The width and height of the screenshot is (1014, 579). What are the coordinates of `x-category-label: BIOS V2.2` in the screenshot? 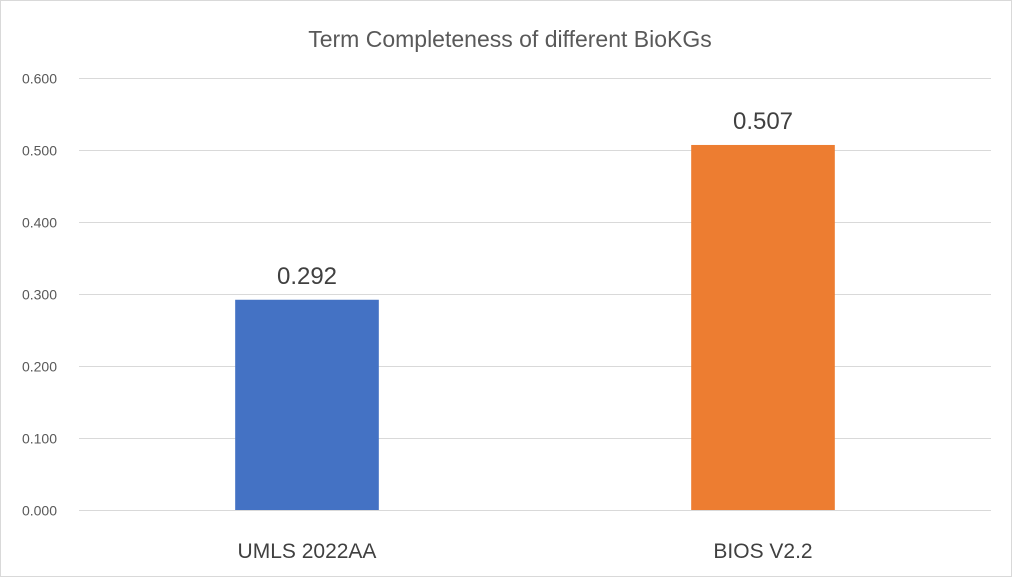 It's located at (762, 551).